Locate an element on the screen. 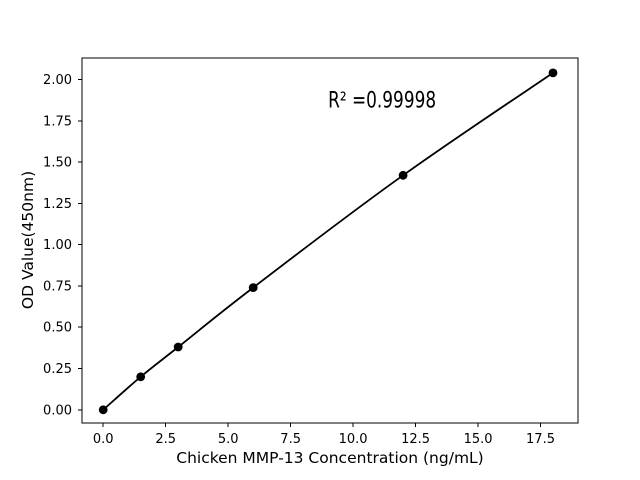  y-tick-label: 0.00 is located at coordinates (57, 410).